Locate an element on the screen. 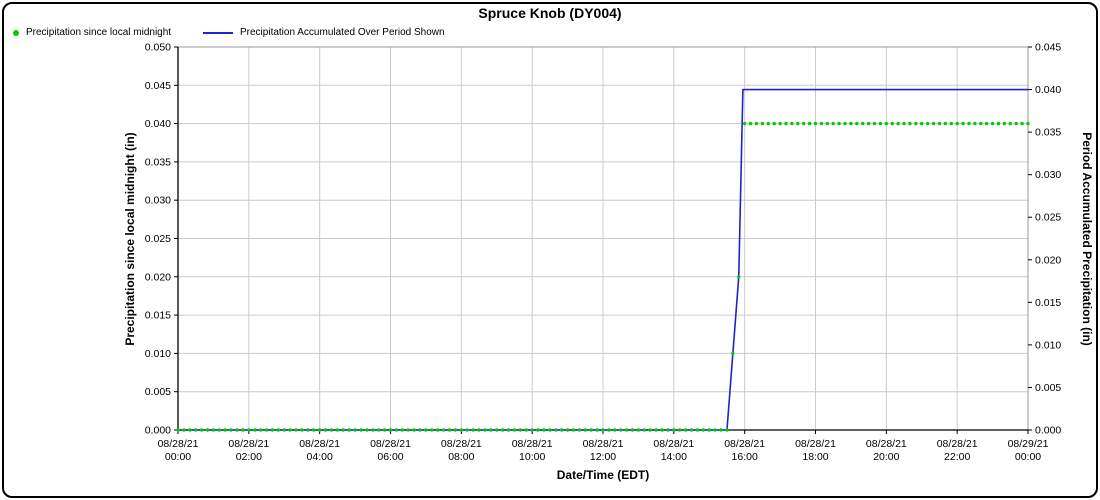 The width and height of the screenshot is (1100, 500). svg-text: 04:00 is located at coordinates (320, 457).